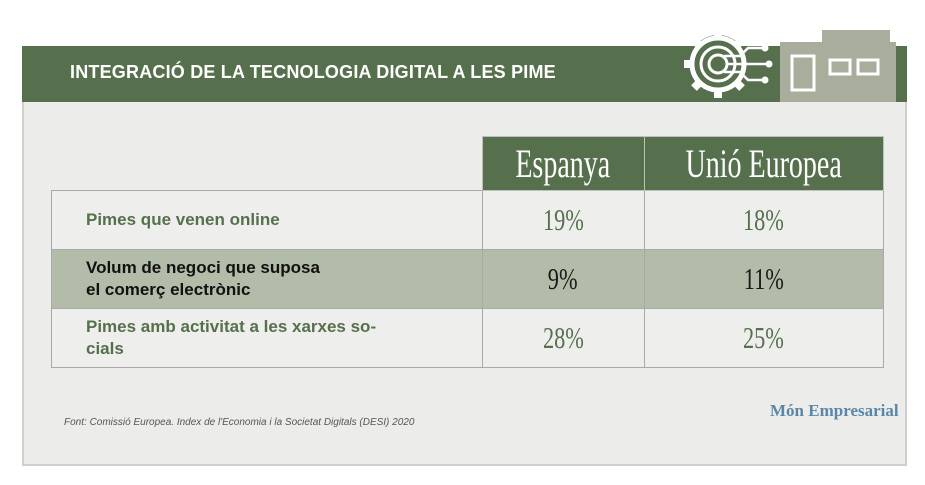 The image size is (925, 485). I want to click on table-cell-value: 25%, so click(763, 338).